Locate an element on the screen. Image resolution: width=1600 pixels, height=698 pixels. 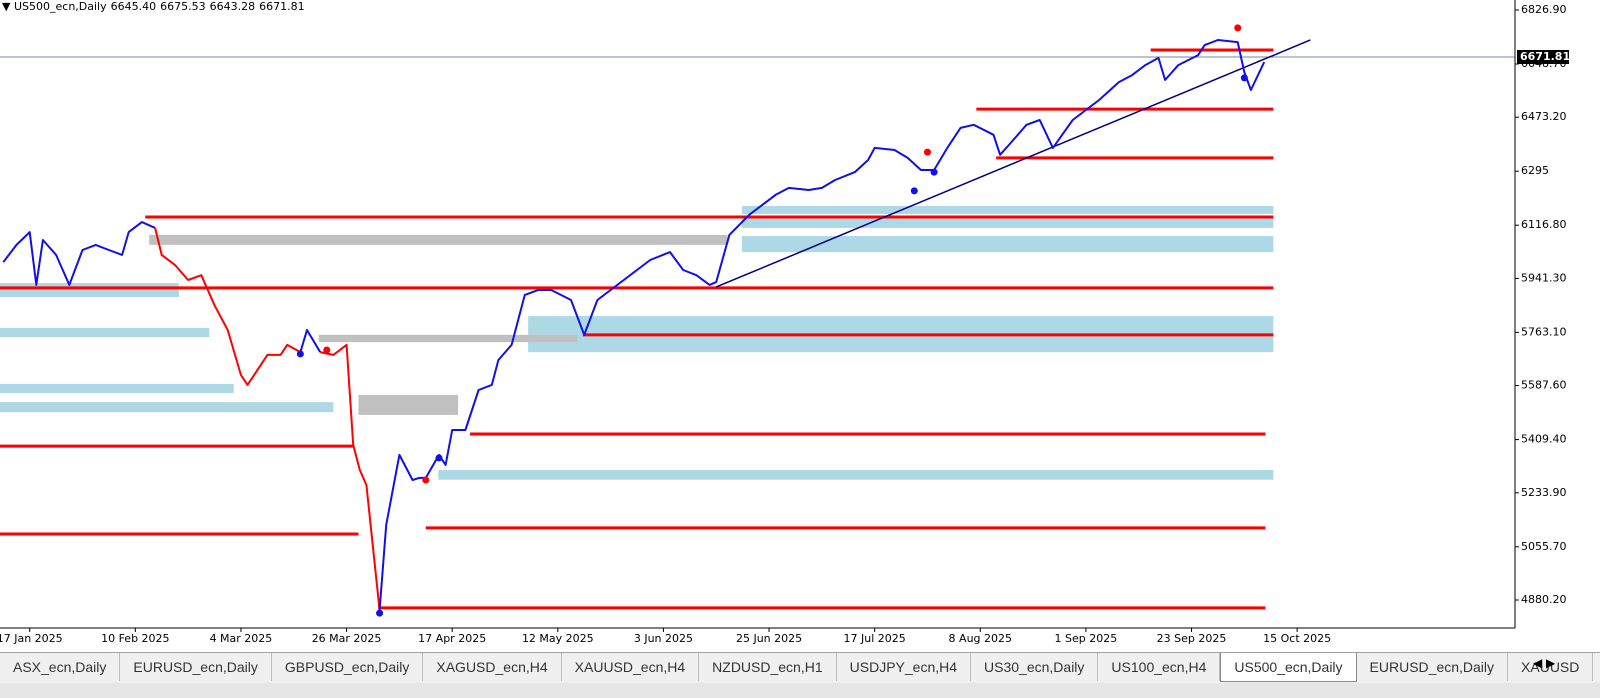
trendline is located at coordinates (1013, 163).